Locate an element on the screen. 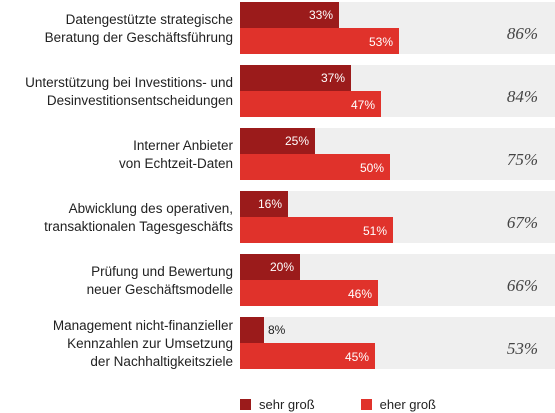 Image resolution: width=555 pixels, height=413 pixels. total-label: 84% is located at coordinates (522, 96).